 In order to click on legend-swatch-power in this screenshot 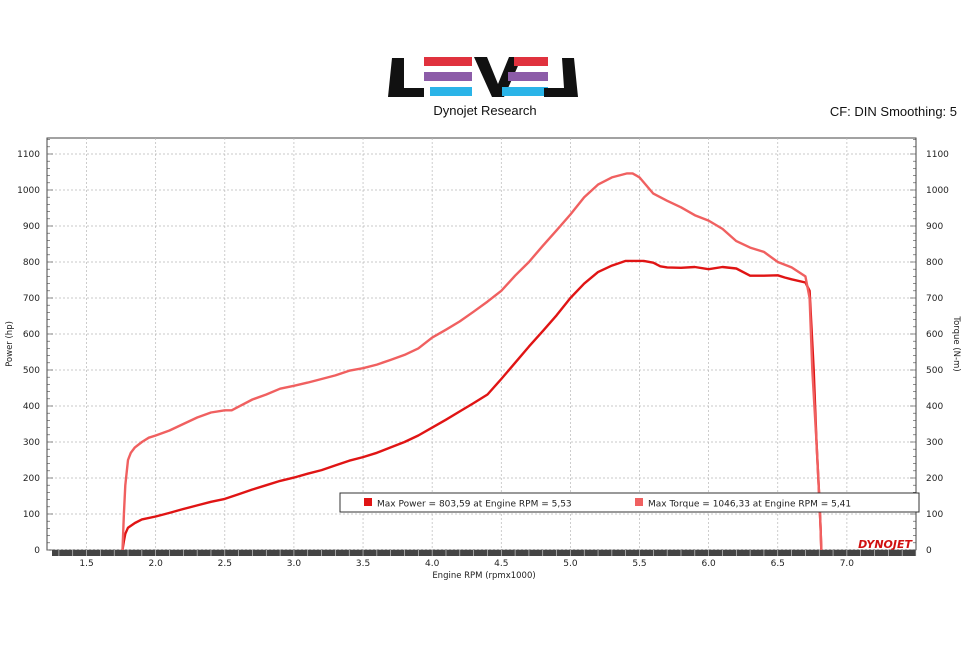, I will do `click(368, 502)`.